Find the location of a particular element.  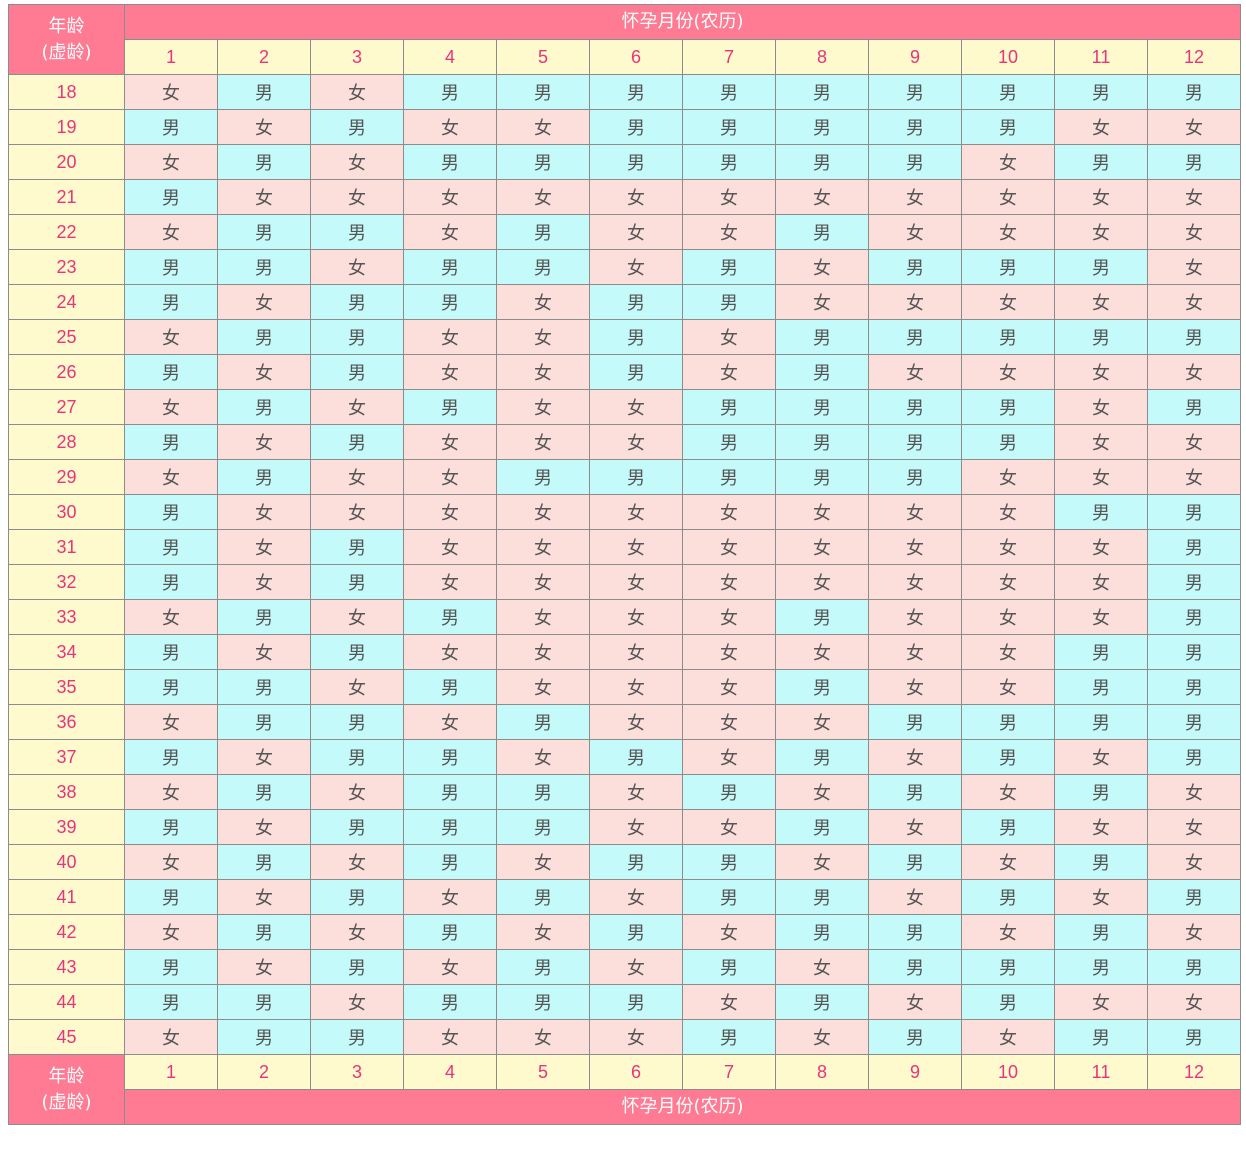

age-cell: 24 is located at coordinates (66, 302).